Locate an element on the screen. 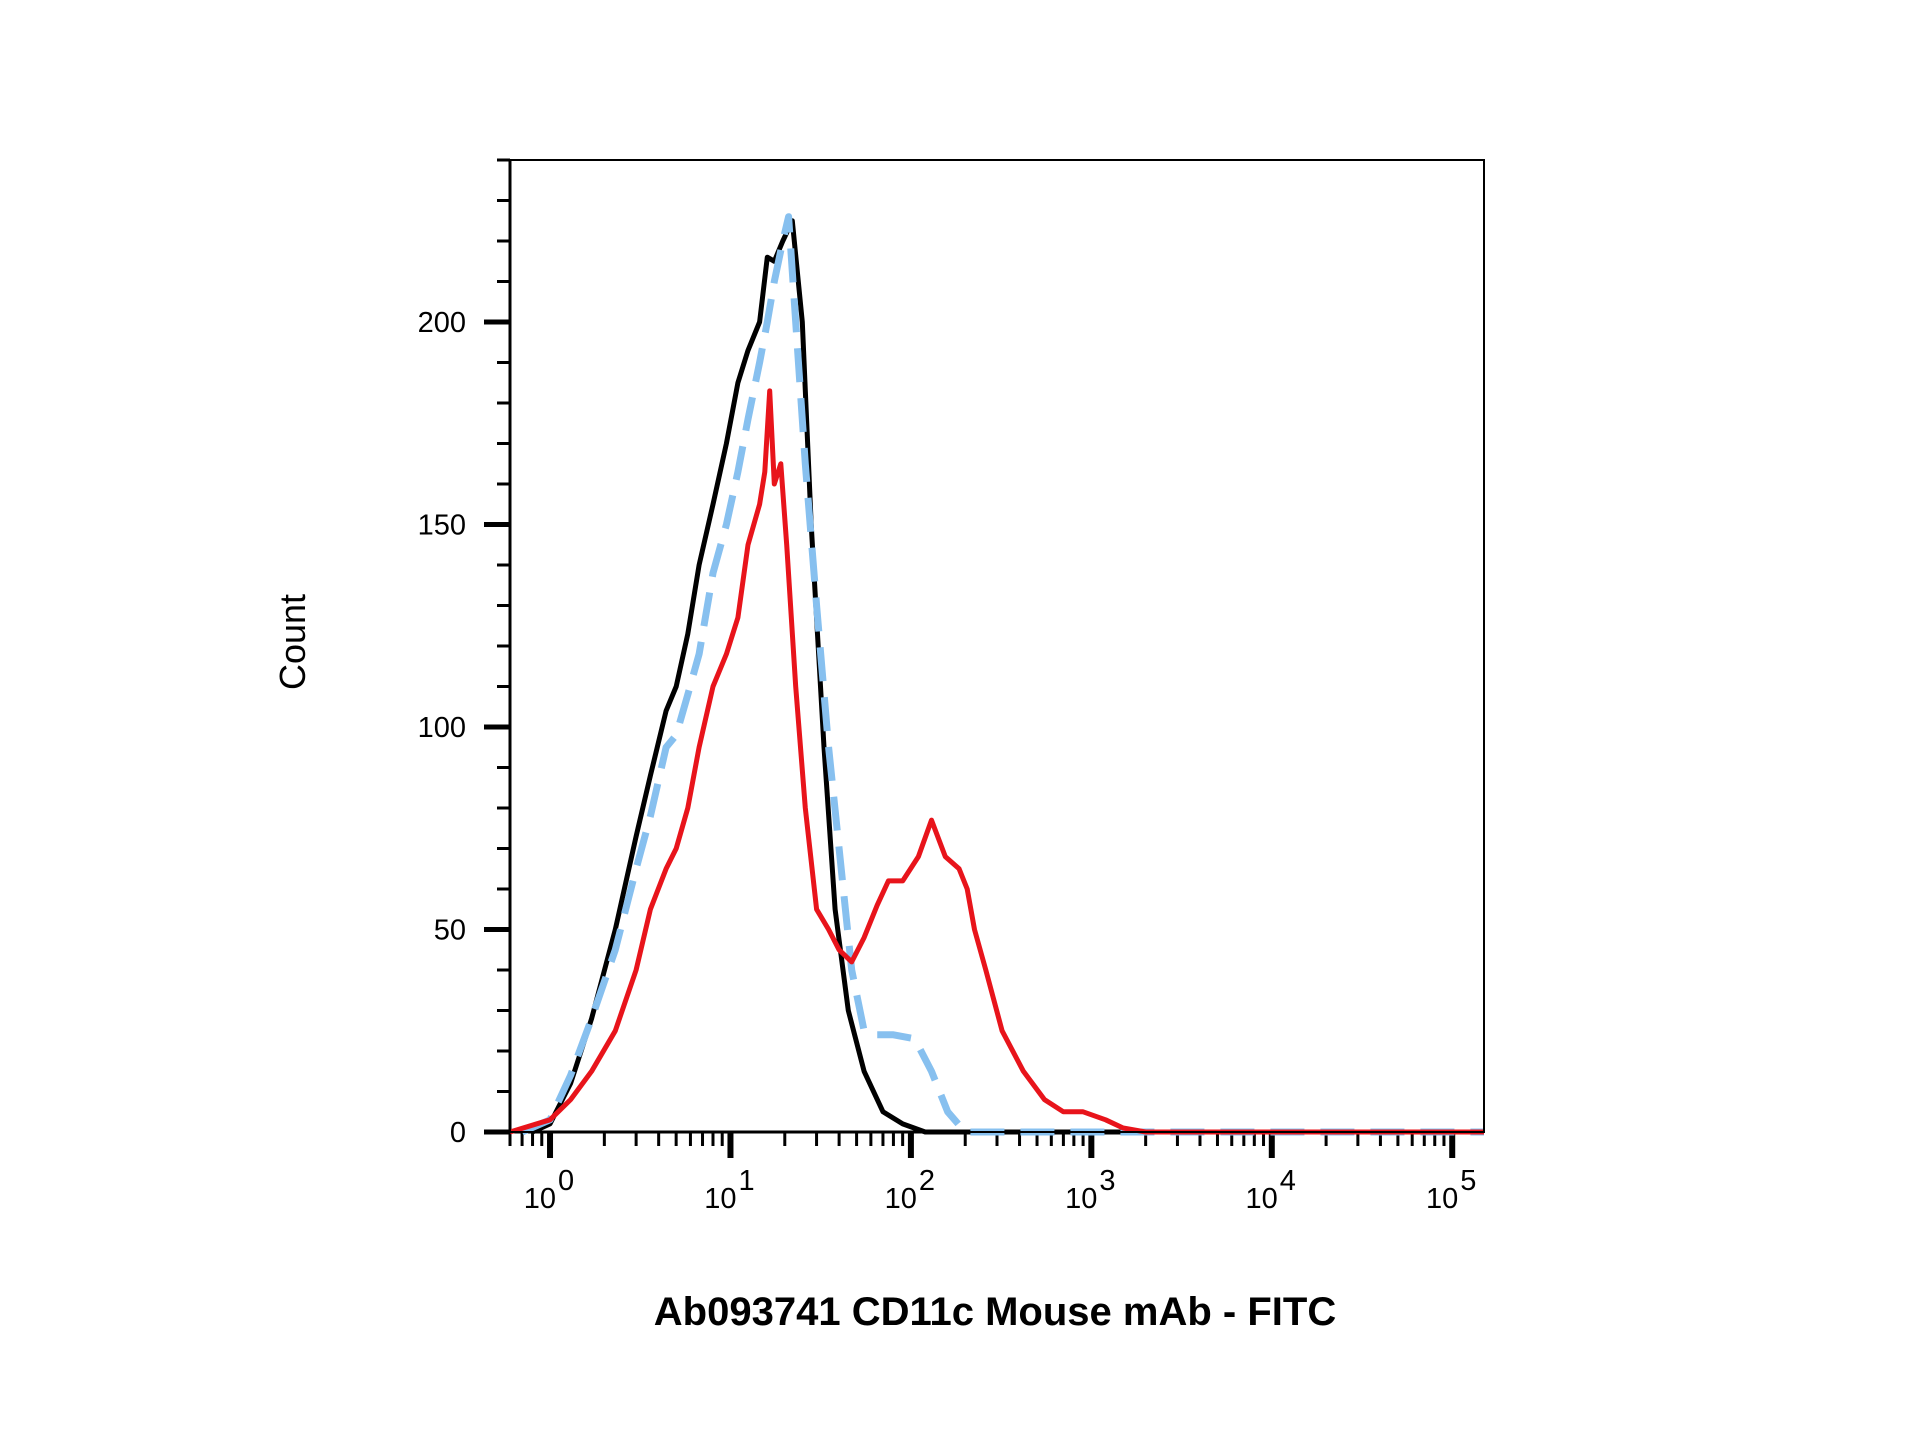 This screenshot has width=1920, height=1440. x-tick-label-exponent: 0 is located at coordinates (566, 1181).